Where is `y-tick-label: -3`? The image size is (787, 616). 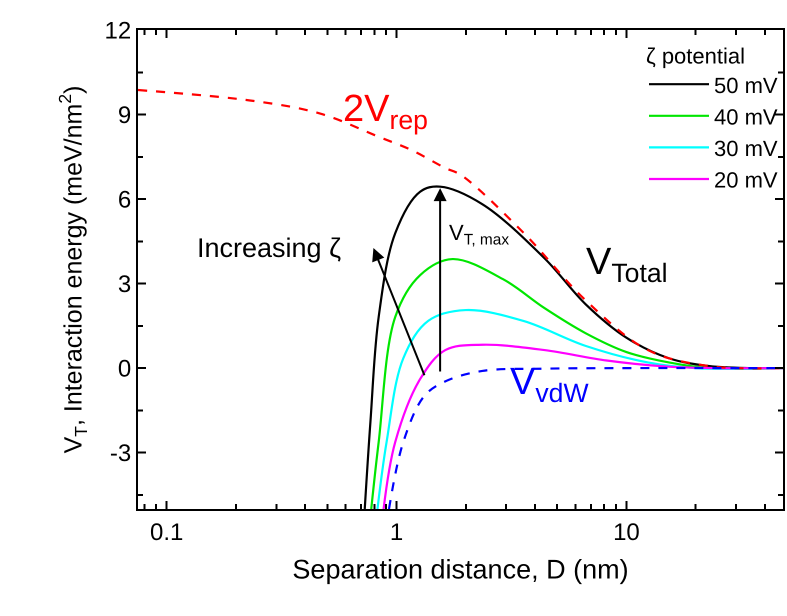
y-tick-label: -3 is located at coordinates (121, 454).